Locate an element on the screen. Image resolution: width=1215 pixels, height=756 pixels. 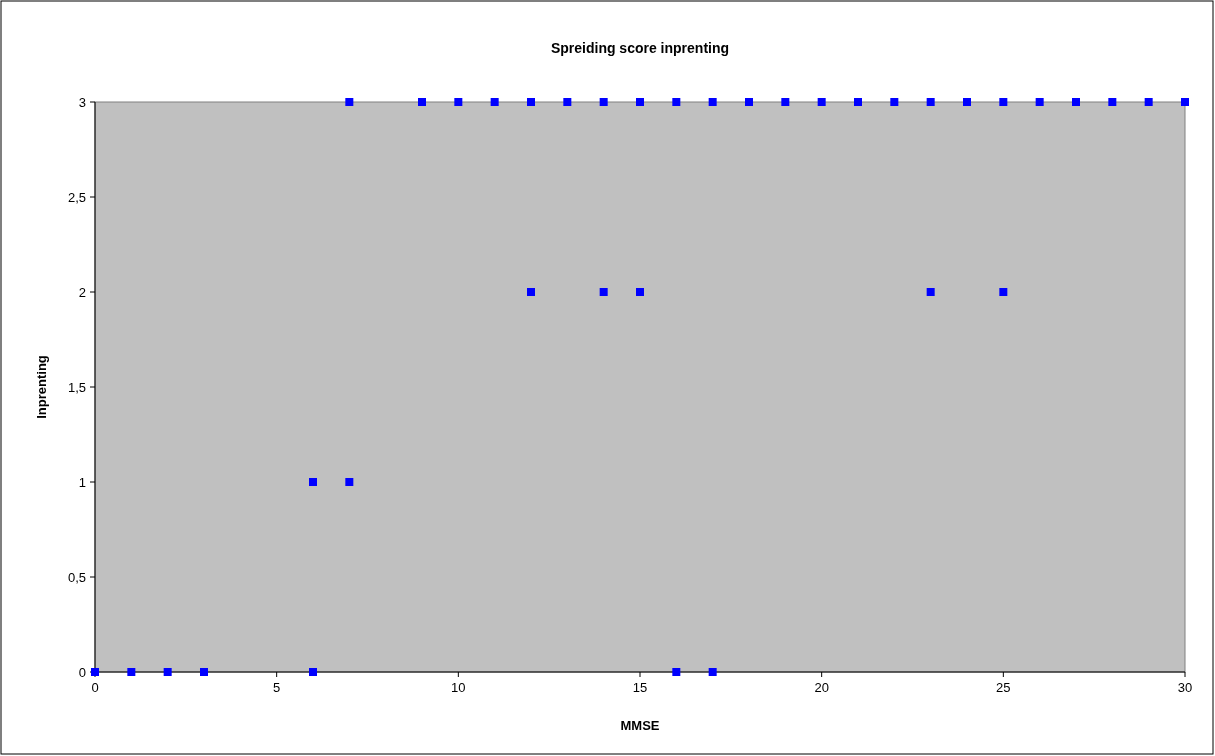
y-tick-label: 1 is located at coordinates (82, 482).